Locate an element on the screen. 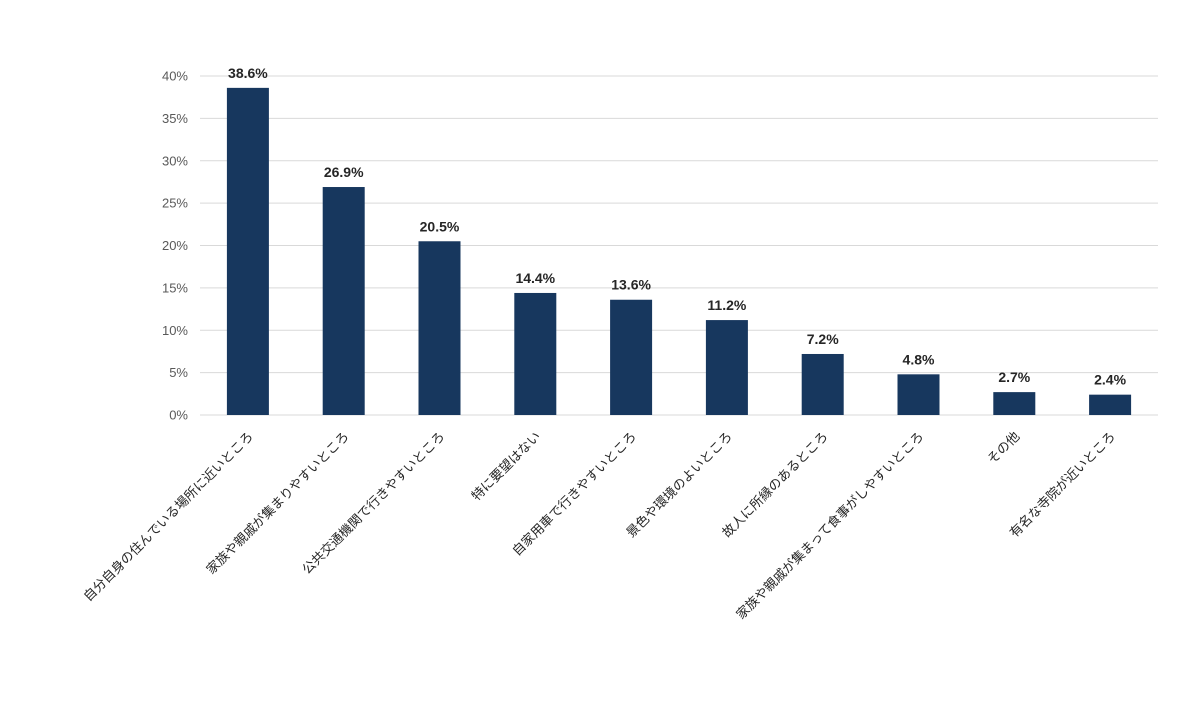  data-label: 2.7% is located at coordinates (1014, 377).